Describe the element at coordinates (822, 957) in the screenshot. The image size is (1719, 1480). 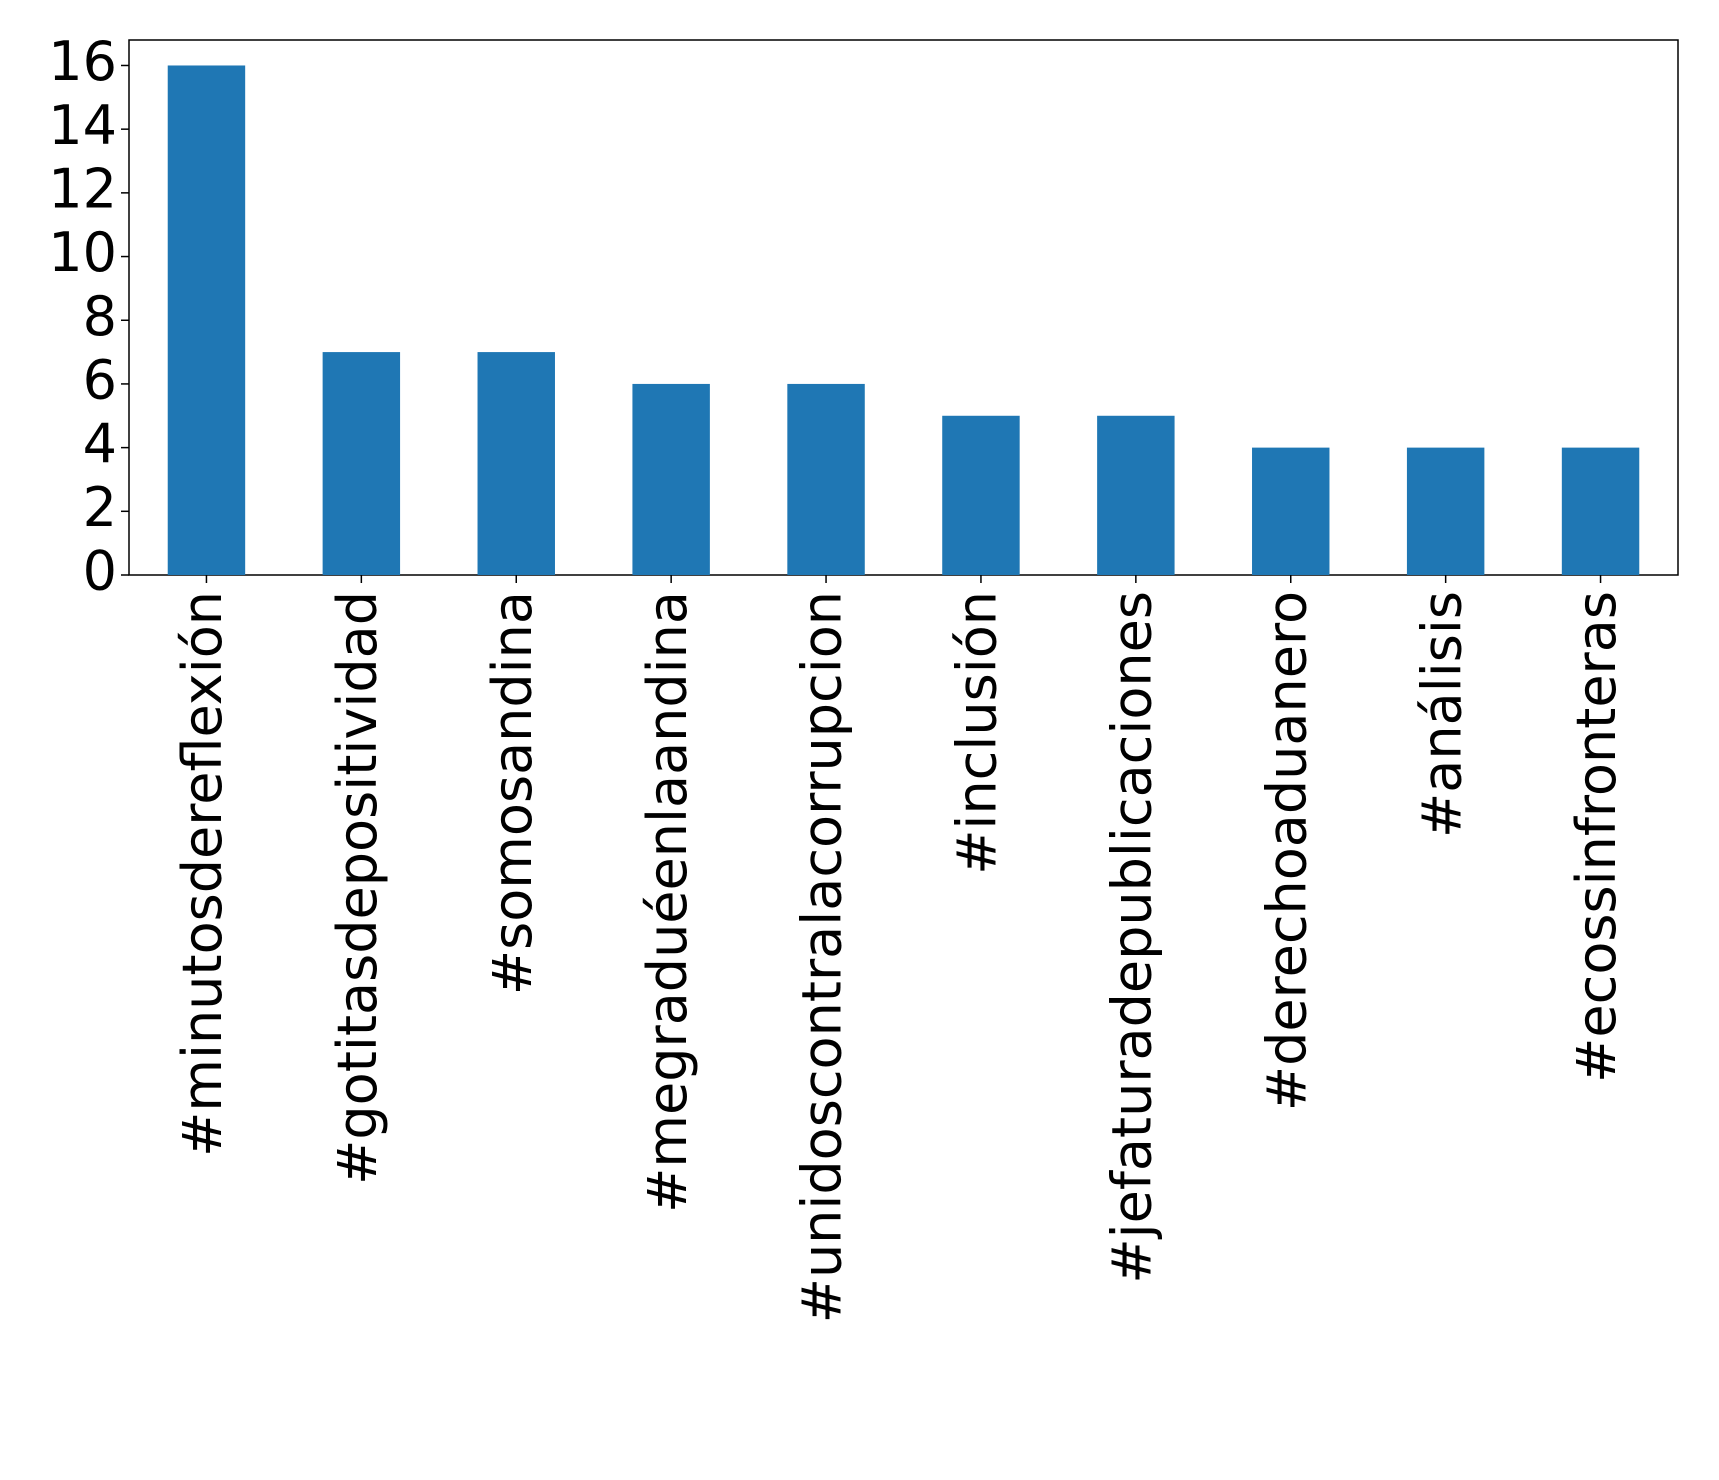
I see `x-tick-label: #unidoscontralacorrupcion` at that location.